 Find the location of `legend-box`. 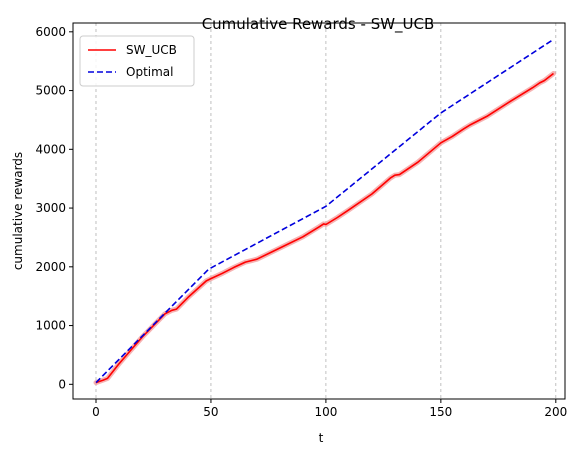

legend-box is located at coordinates (137, 61).